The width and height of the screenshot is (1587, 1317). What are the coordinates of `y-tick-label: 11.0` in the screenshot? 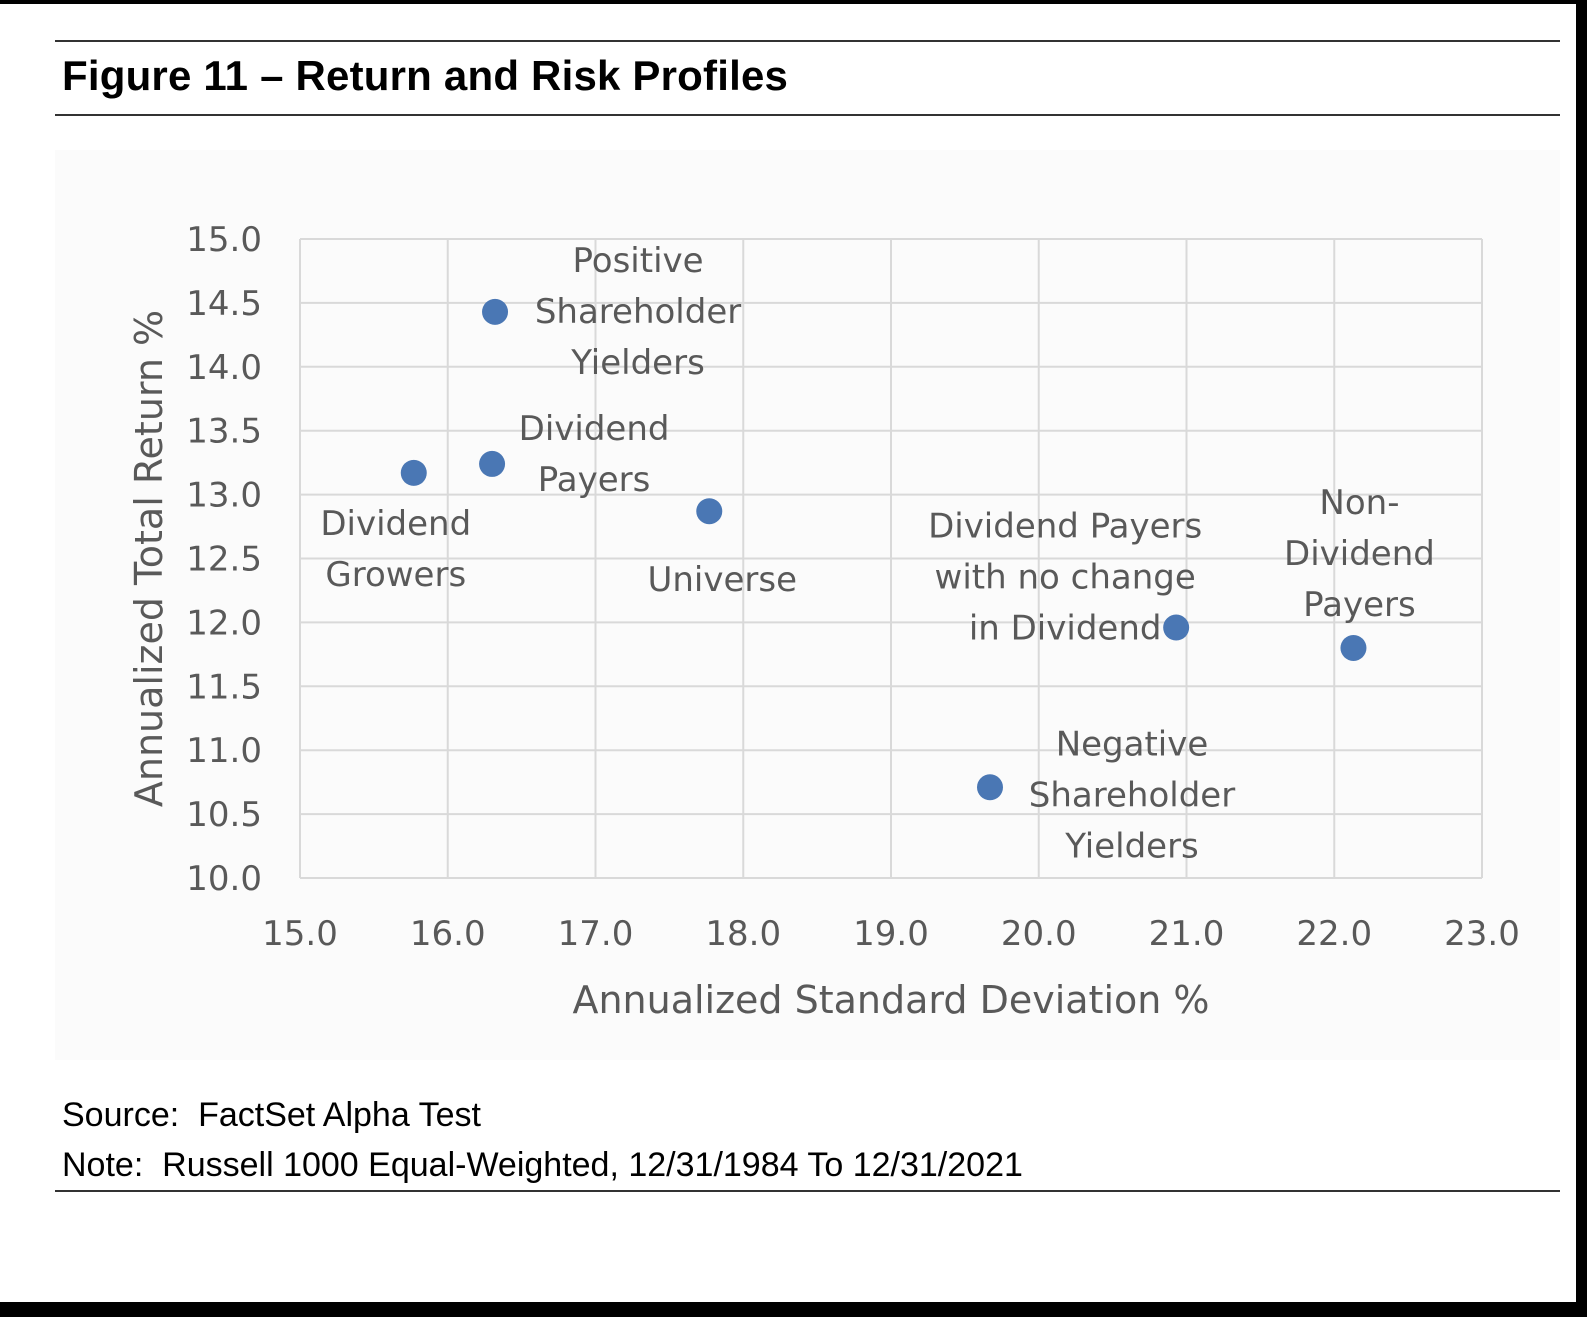 It's located at (224, 751).